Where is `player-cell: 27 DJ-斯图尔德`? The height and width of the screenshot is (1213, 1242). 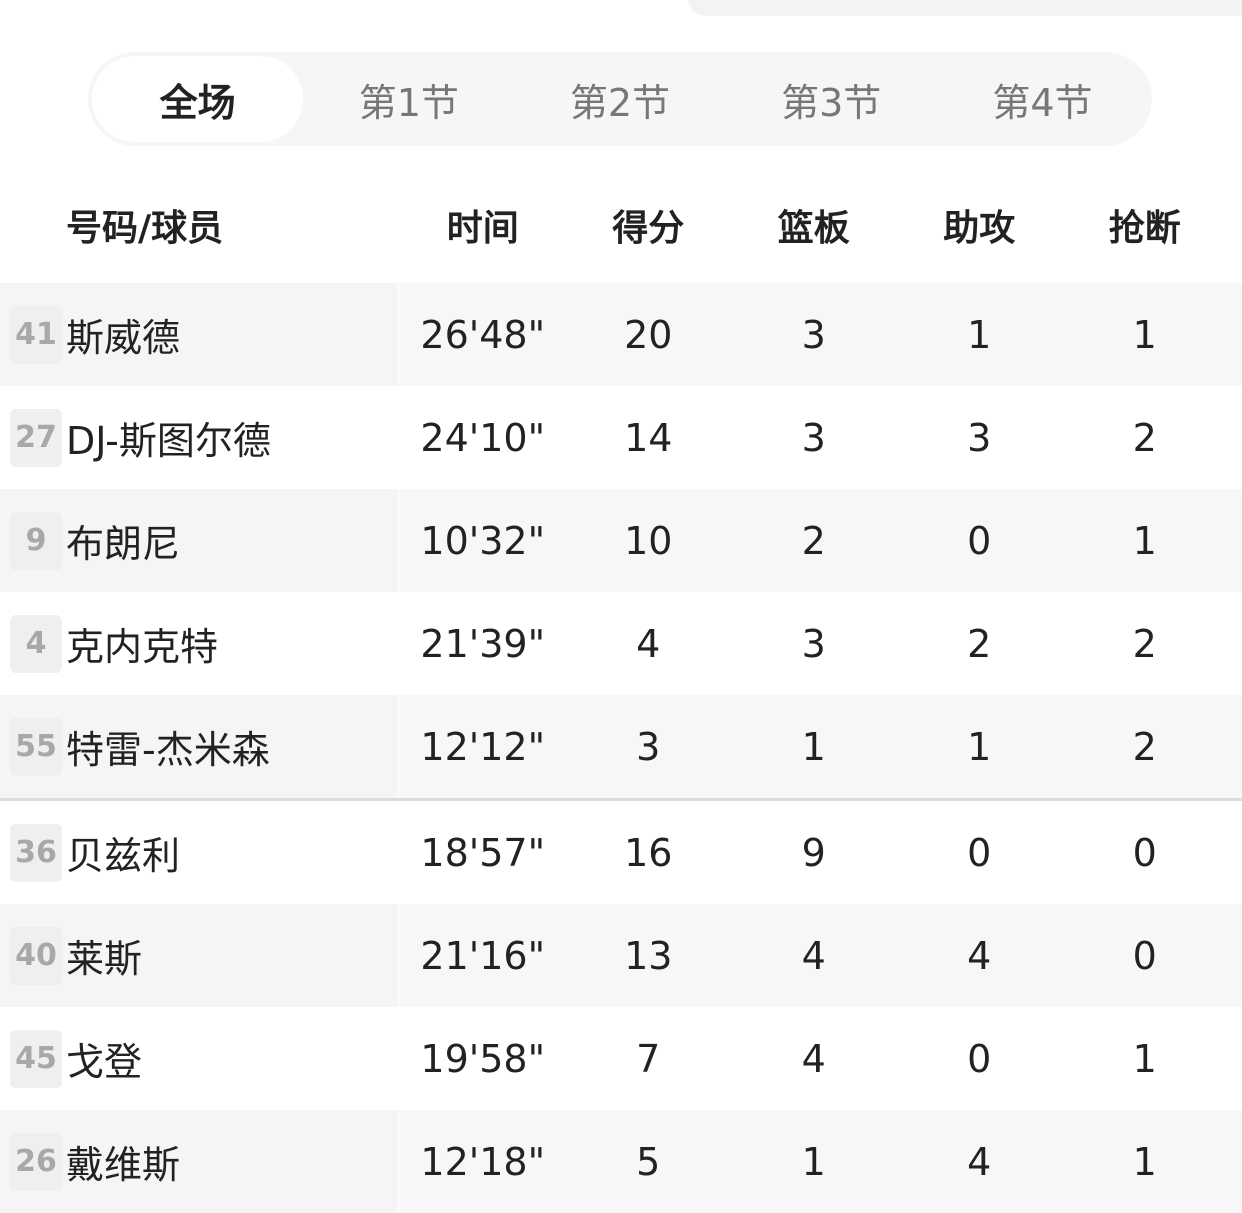
player-cell: 27 DJ-斯图尔德 is located at coordinates (200, 437).